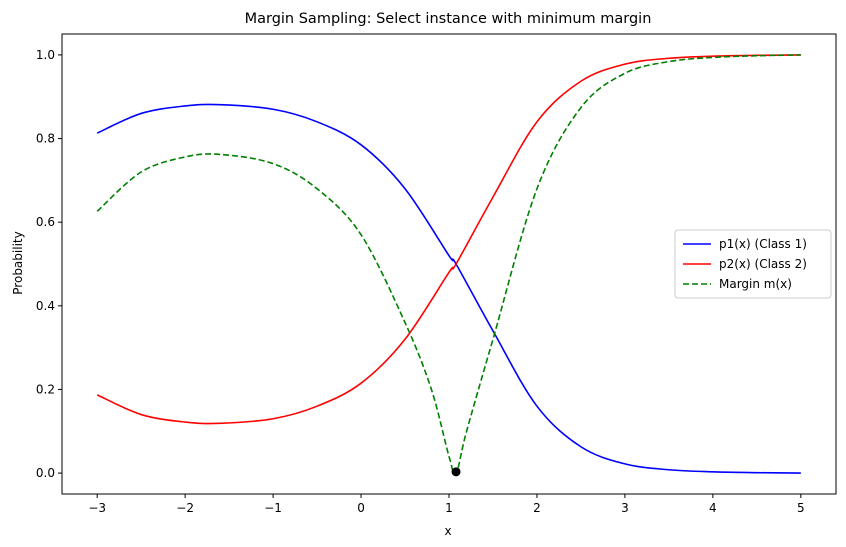 The width and height of the screenshot is (846, 547). Describe the element at coordinates (45, 473) in the screenshot. I see `y-tick-label: 0.0` at that location.